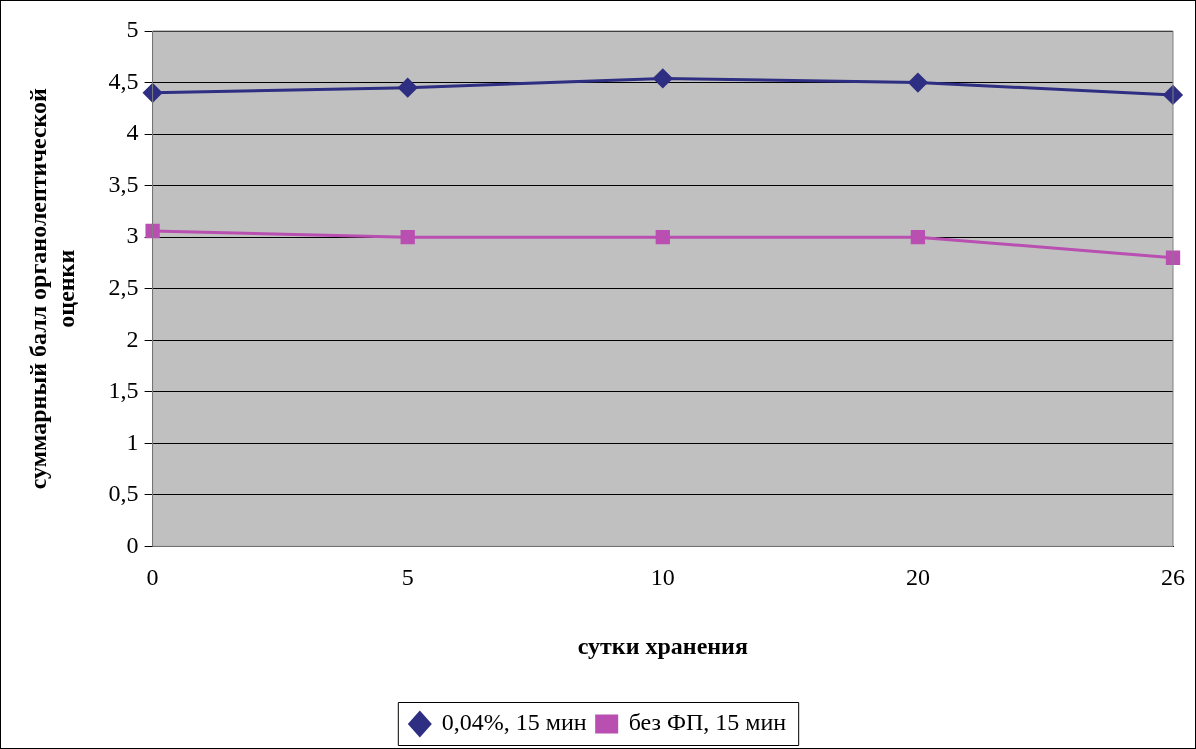 The image size is (1196, 749). What do you see at coordinates (407, 577) in the screenshot?
I see `x-tick-label: 5` at bounding box center [407, 577].